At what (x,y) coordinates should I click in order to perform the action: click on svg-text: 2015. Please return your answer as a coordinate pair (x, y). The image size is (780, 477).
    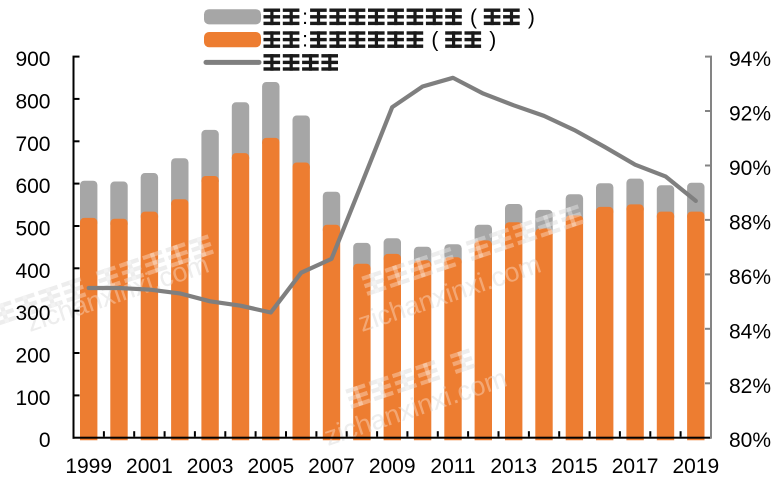
    Looking at the image, I should click on (574, 466).